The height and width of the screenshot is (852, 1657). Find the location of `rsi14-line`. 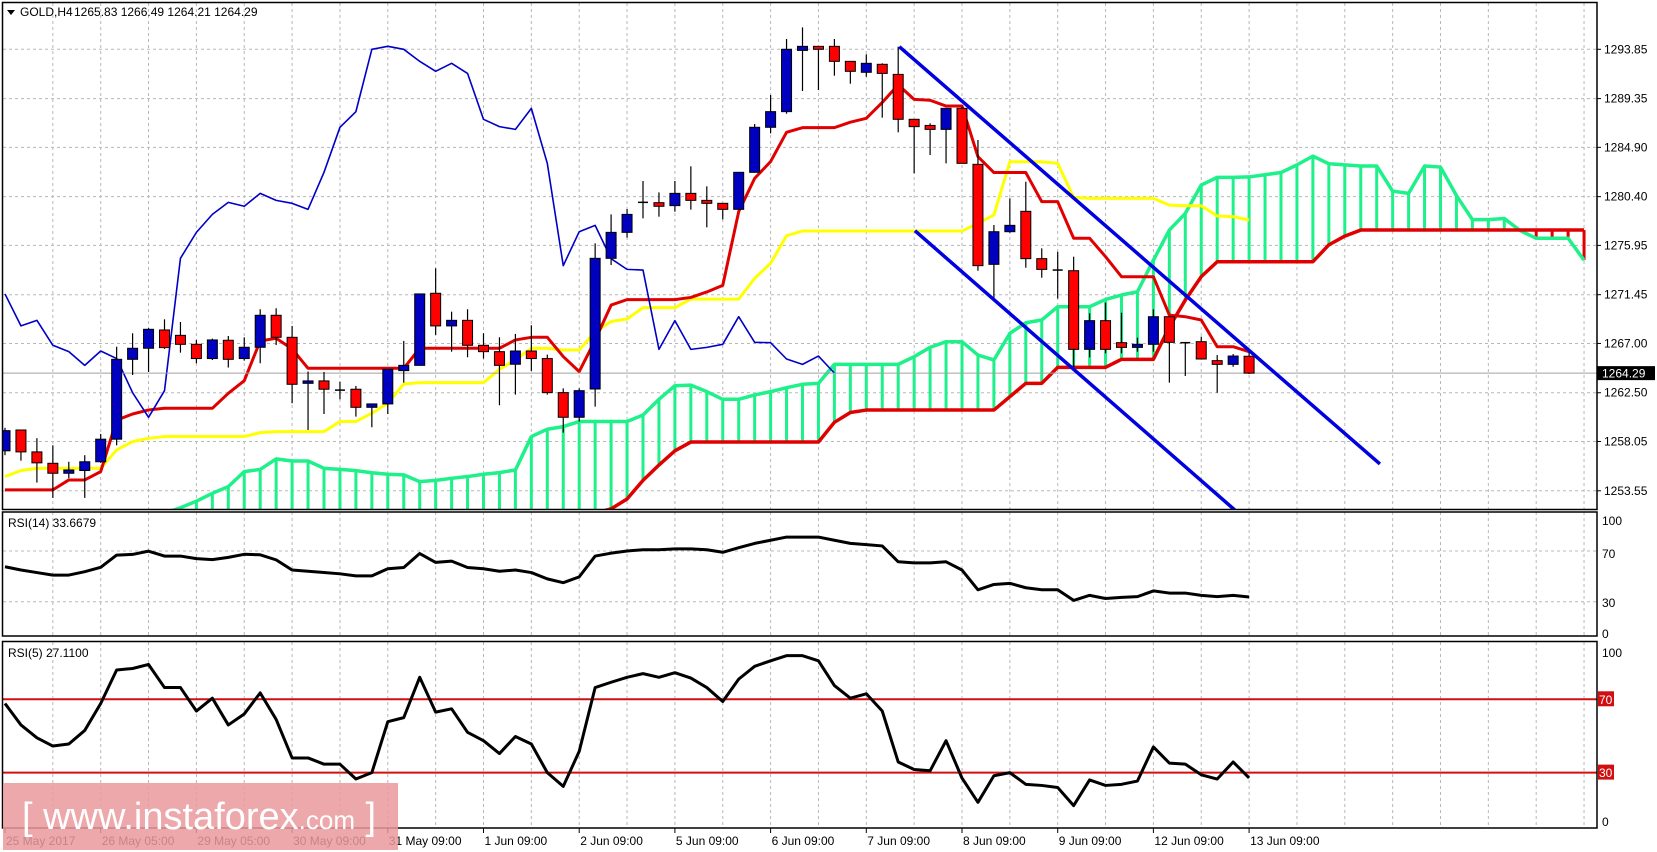

rsi14-line is located at coordinates (627, 568).